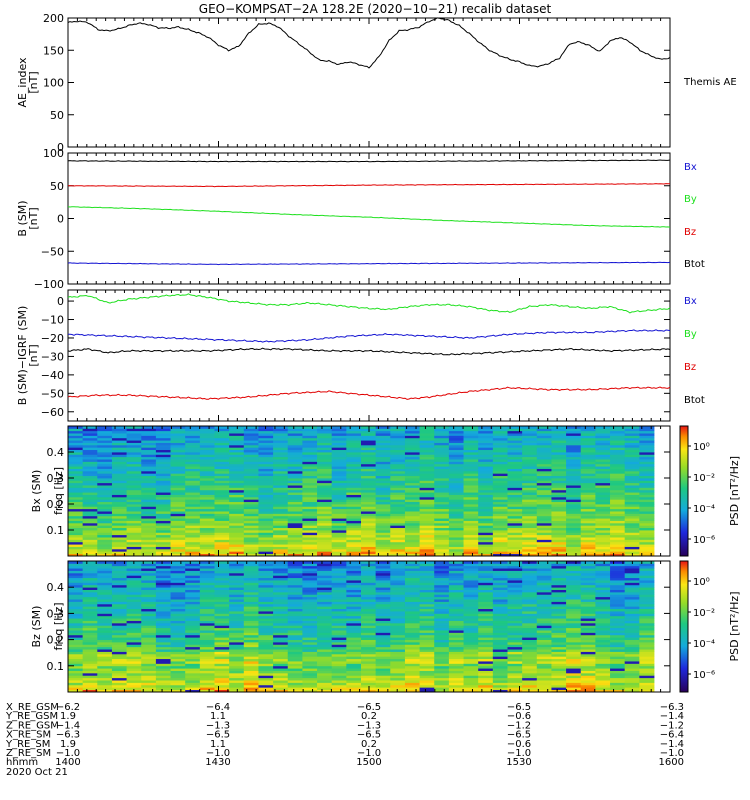  What do you see at coordinates (369, 263) in the screenshot?
I see `series-line-bx` at bounding box center [369, 263].